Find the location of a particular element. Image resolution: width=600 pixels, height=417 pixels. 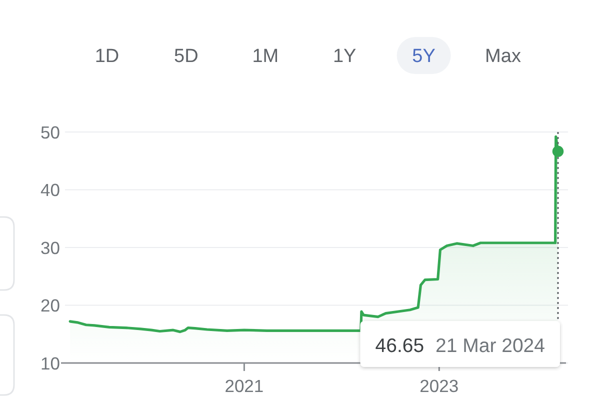

text: 1M is located at coordinates (265, 56).